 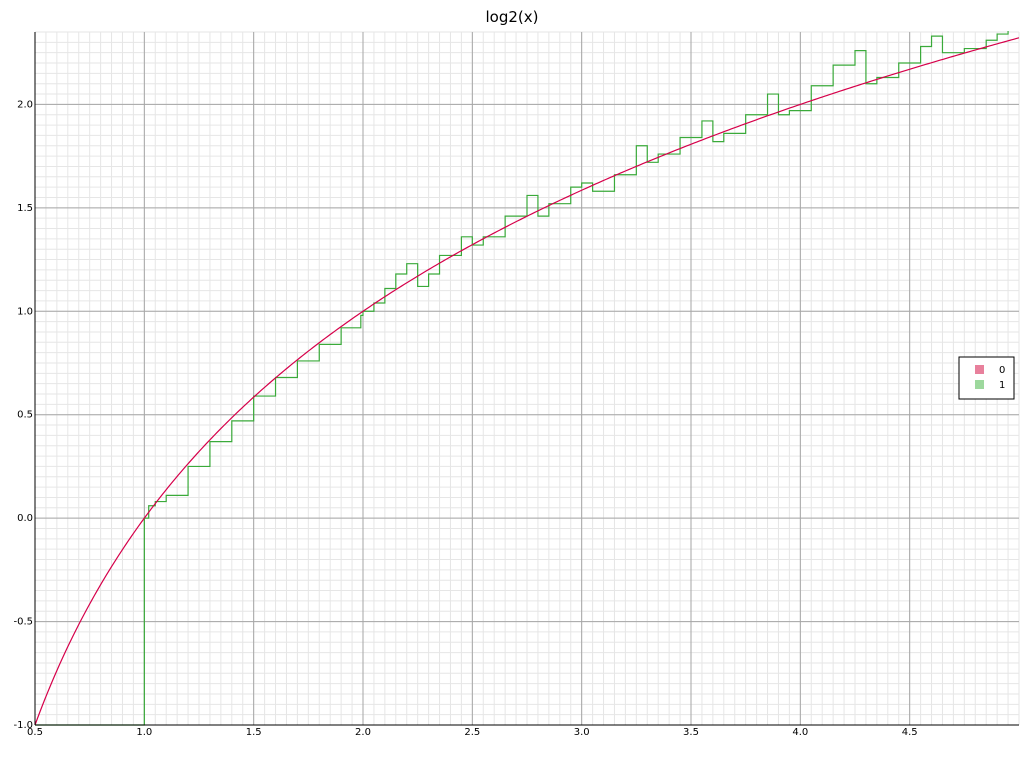 What do you see at coordinates (363, 732) in the screenshot?
I see `x-tick-label: 2.0` at bounding box center [363, 732].